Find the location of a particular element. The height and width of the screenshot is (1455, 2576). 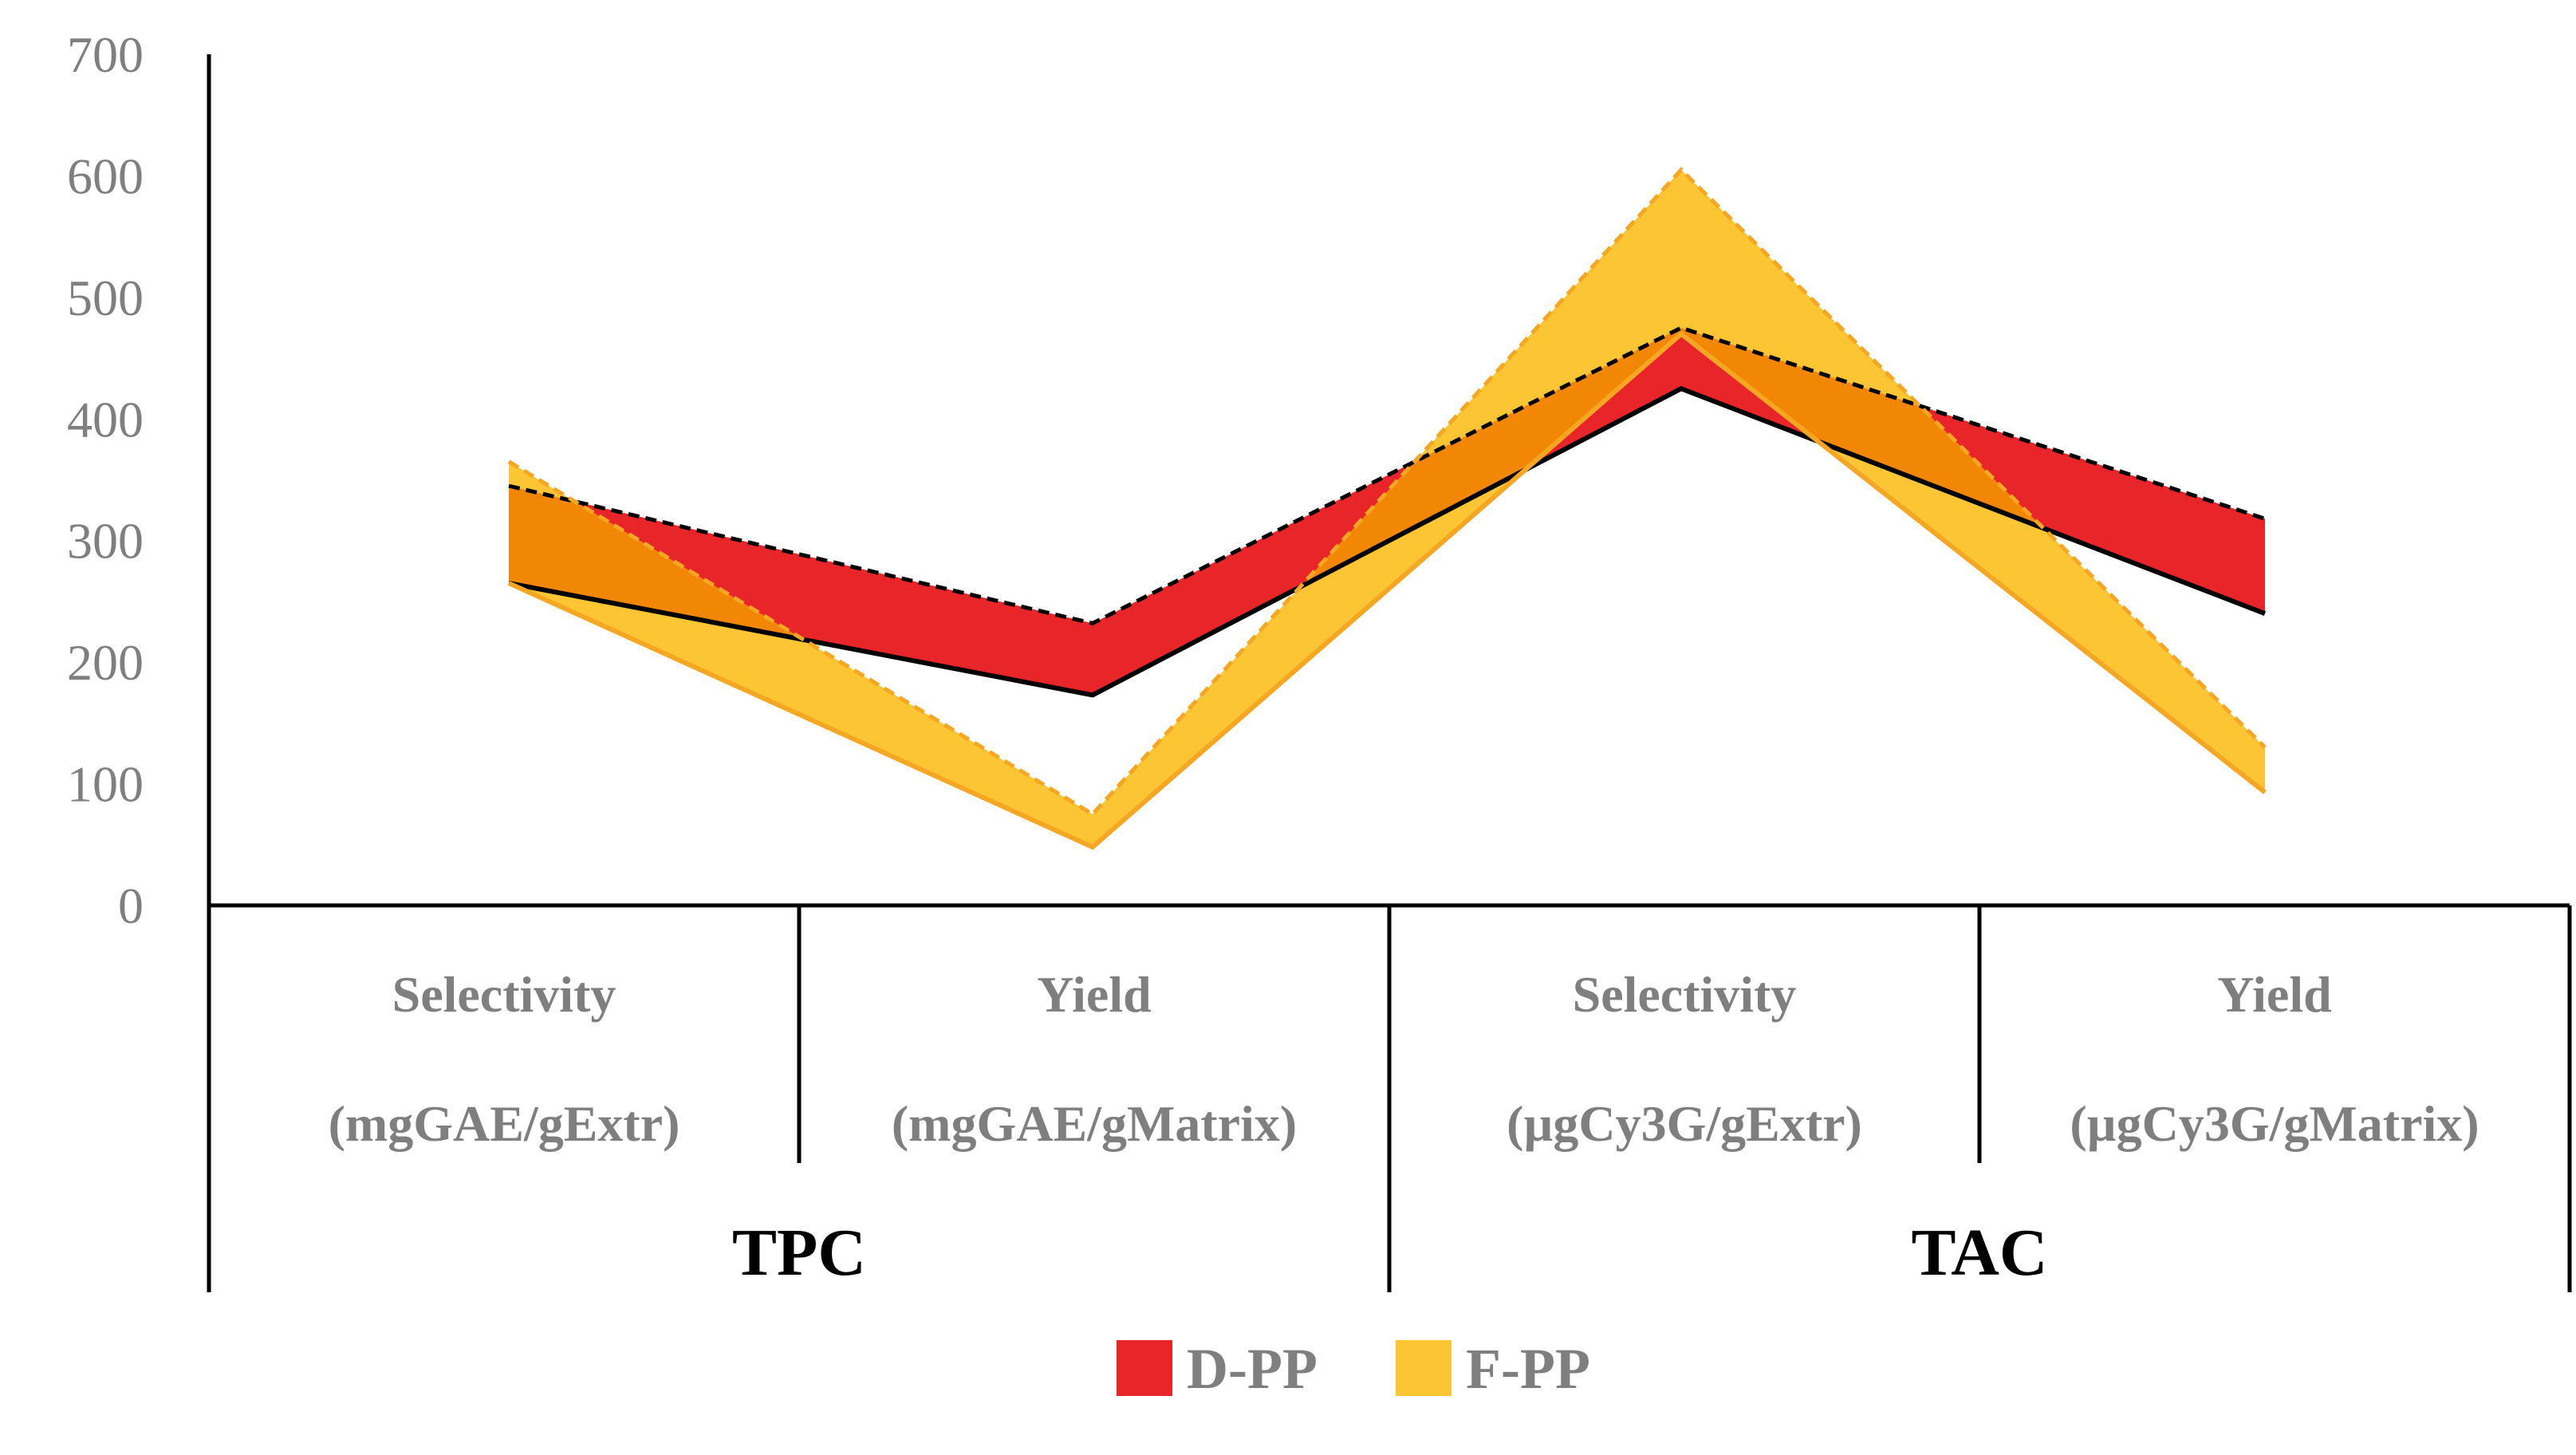

category-unit-label: (µgCy3G/gMatrix) is located at coordinates (2274, 1123).